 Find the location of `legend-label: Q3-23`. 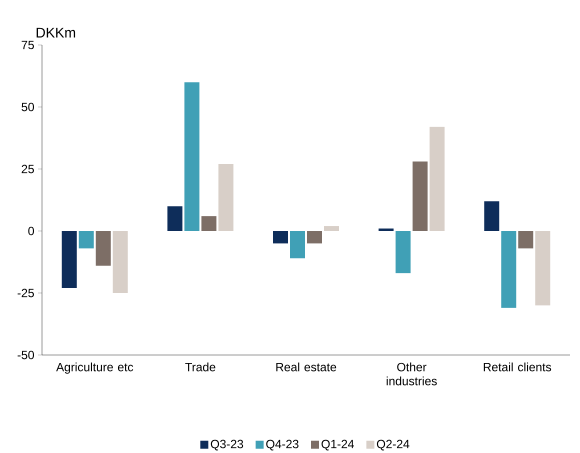

legend-label: Q3-23 is located at coordinates (227, 445).